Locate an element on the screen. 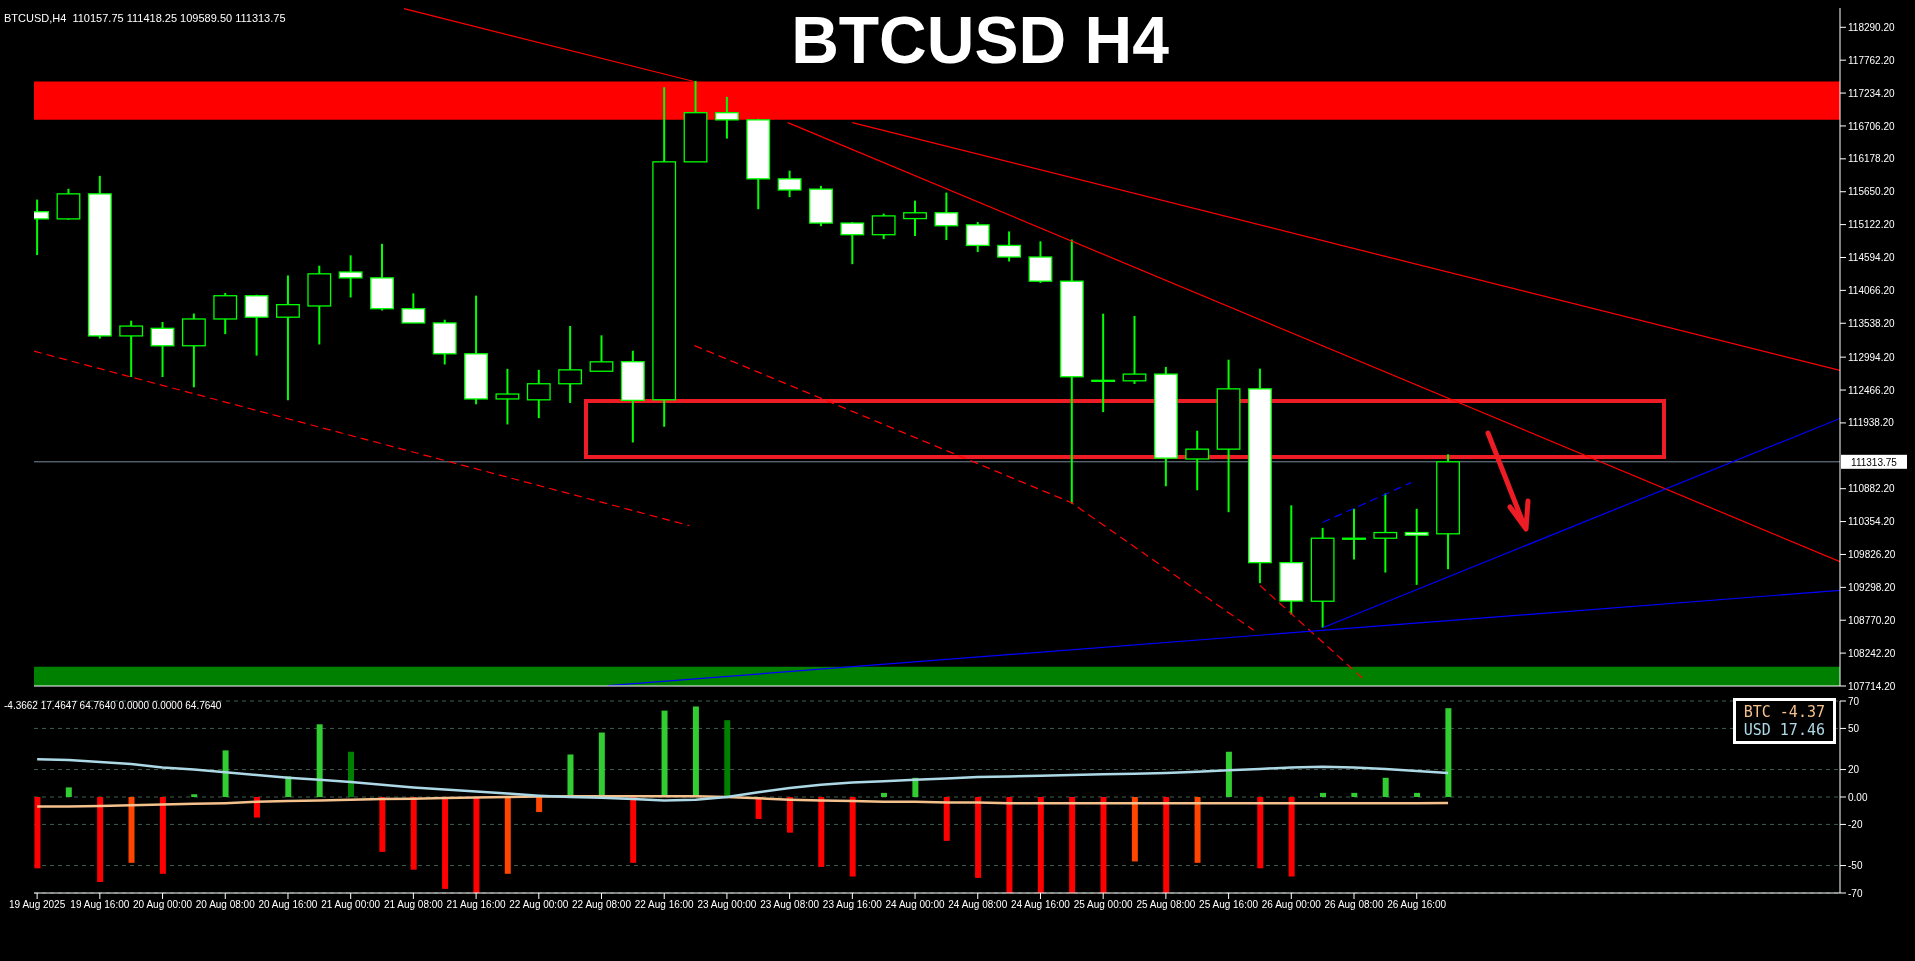  y-tick-label: 116178.20 is located at coordinates (1871, 159).